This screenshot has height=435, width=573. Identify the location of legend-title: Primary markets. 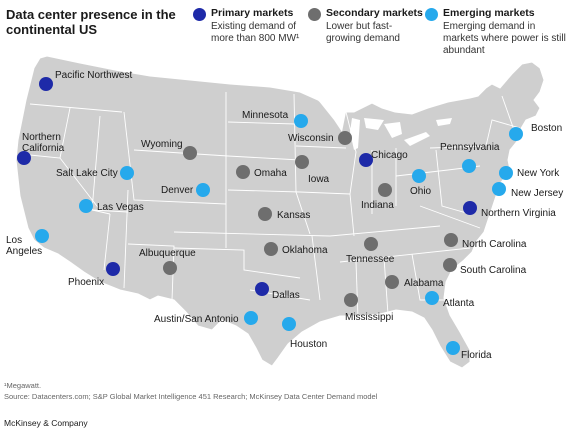
(252, 13).